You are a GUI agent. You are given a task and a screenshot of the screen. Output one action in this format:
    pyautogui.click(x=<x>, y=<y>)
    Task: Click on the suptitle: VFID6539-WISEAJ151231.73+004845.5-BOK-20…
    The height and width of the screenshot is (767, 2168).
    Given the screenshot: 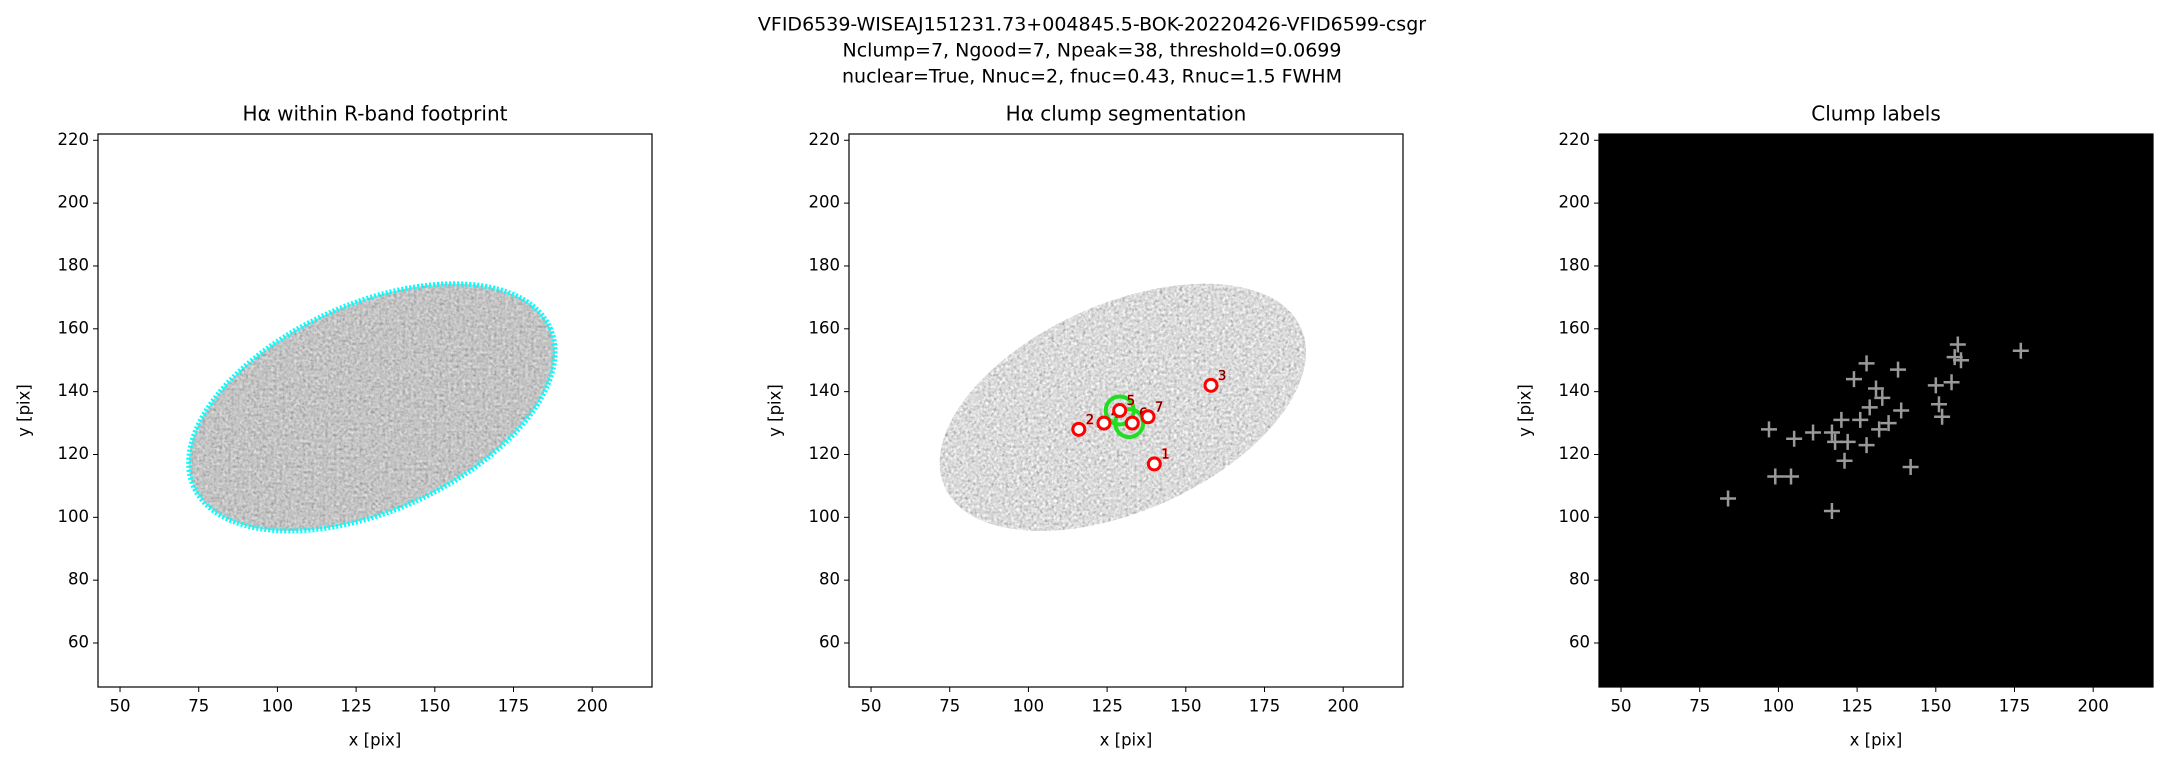 What is the action you would take?
    pyautogui.click(x=1092, y=25)
    